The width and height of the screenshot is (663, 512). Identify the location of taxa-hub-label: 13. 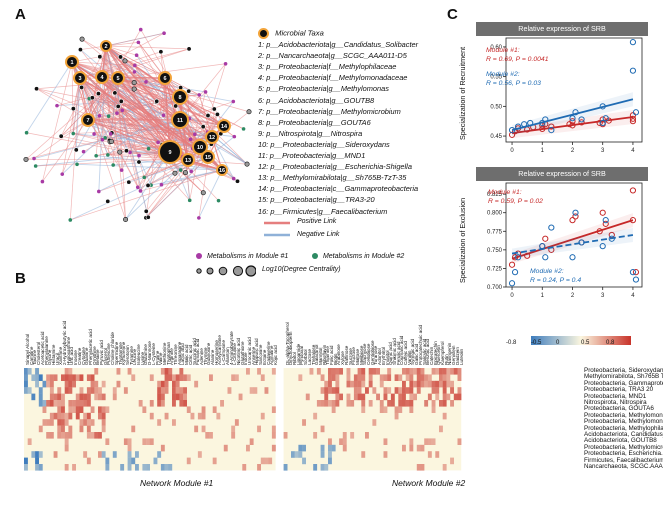
(188, 161).